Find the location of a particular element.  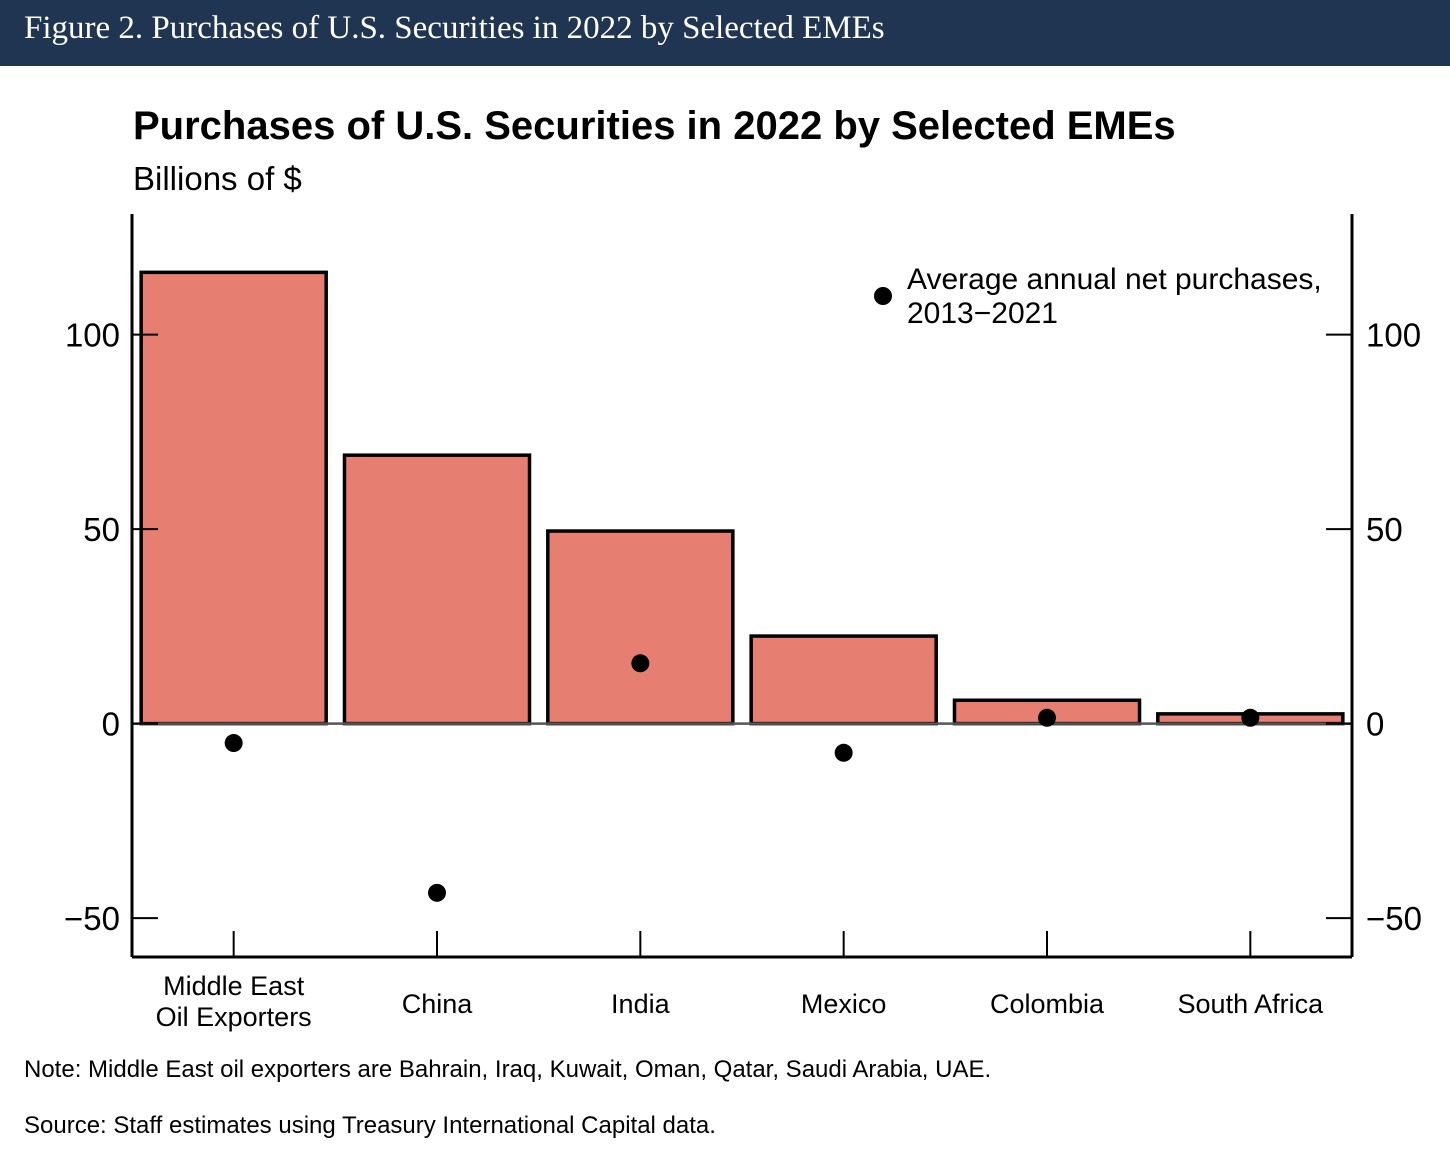

y-tick-label-right: −50 is located at coordinates (1394, 918).